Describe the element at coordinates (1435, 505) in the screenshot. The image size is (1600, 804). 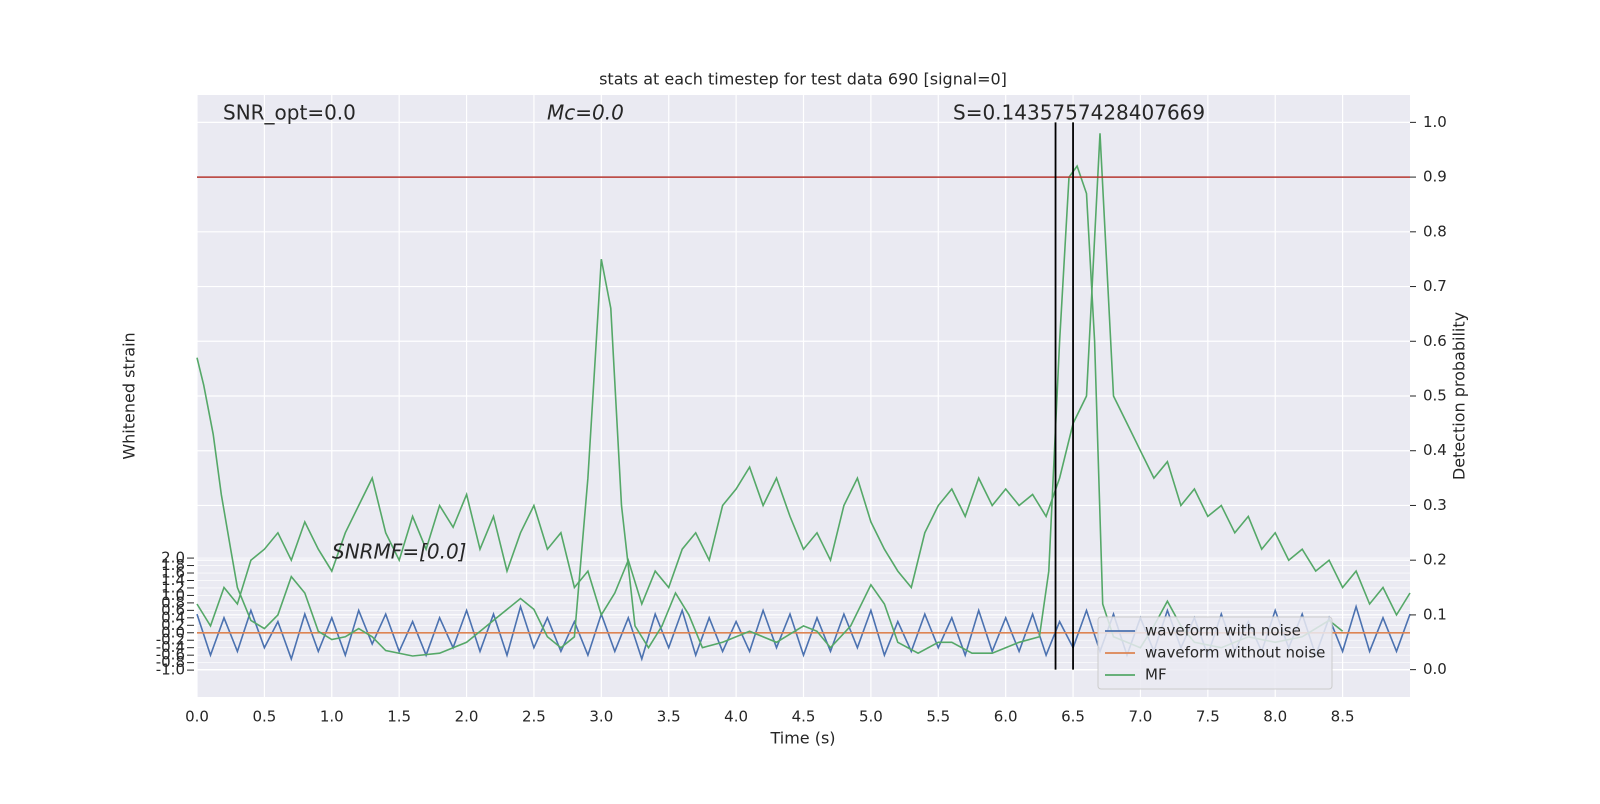
I see `y2-tick-label: 0.3` at that location.